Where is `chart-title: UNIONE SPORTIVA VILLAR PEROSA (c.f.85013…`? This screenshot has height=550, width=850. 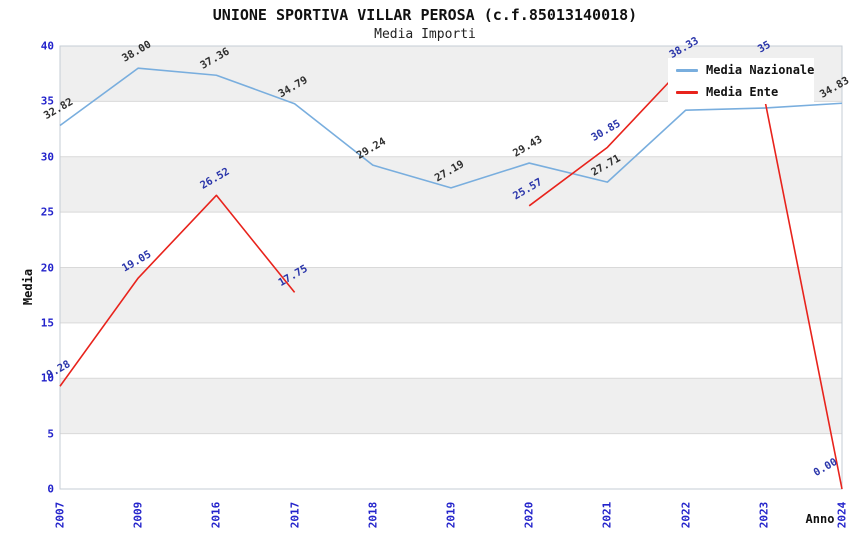 chart-title: UNIONE SPORTIVA VILLAR PEROSA (c.f.85013… is located at coordinates (425, 15).